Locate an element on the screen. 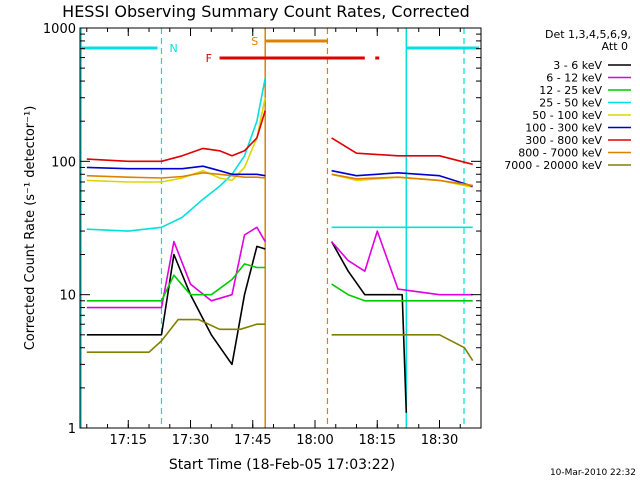 Image resolution: width=640 pixels, height=480 pixels. x-tick-label: 17:15 is located at coordinates (128, 440).